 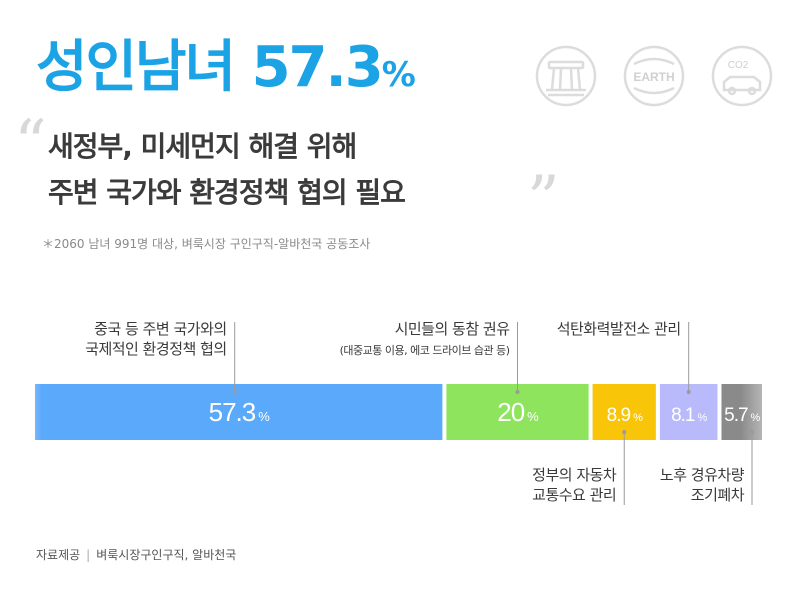 I want to click on headline-unit: %, so click(x=398, y=75).